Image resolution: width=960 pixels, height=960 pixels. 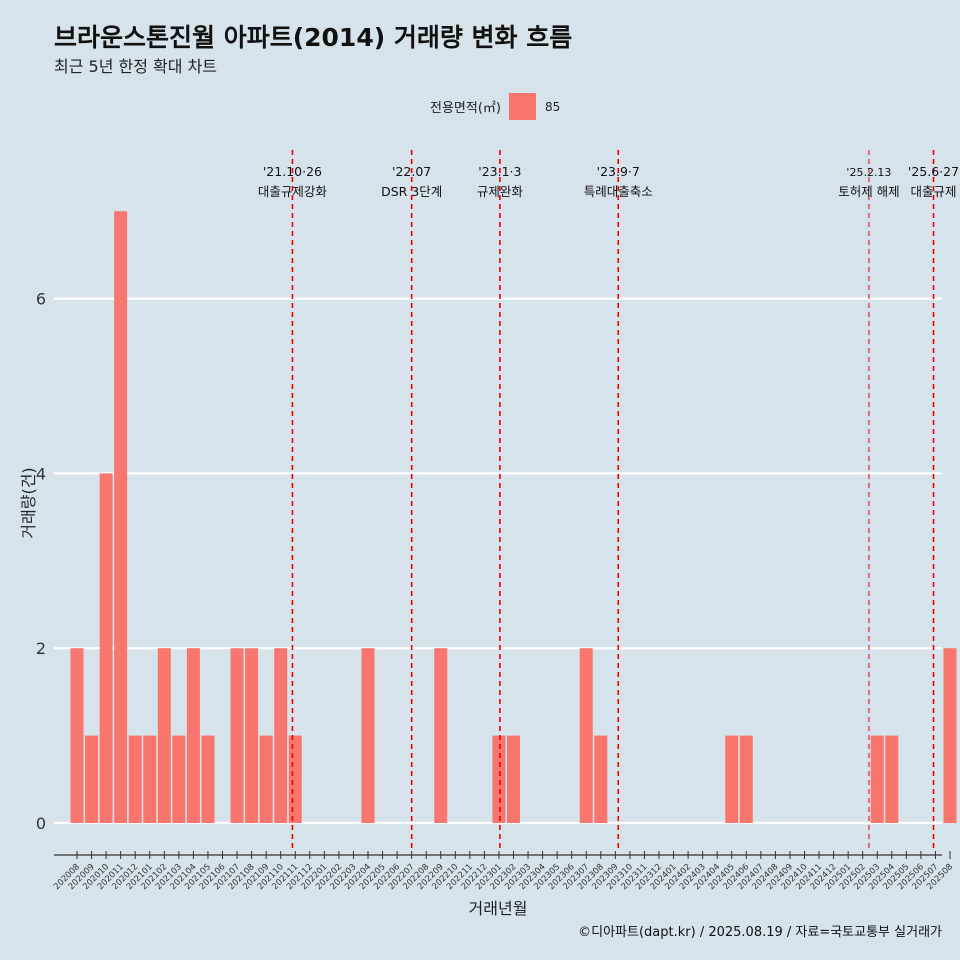 I want to click on event-date-label: '23.1·3, so click(x=499, y=171).